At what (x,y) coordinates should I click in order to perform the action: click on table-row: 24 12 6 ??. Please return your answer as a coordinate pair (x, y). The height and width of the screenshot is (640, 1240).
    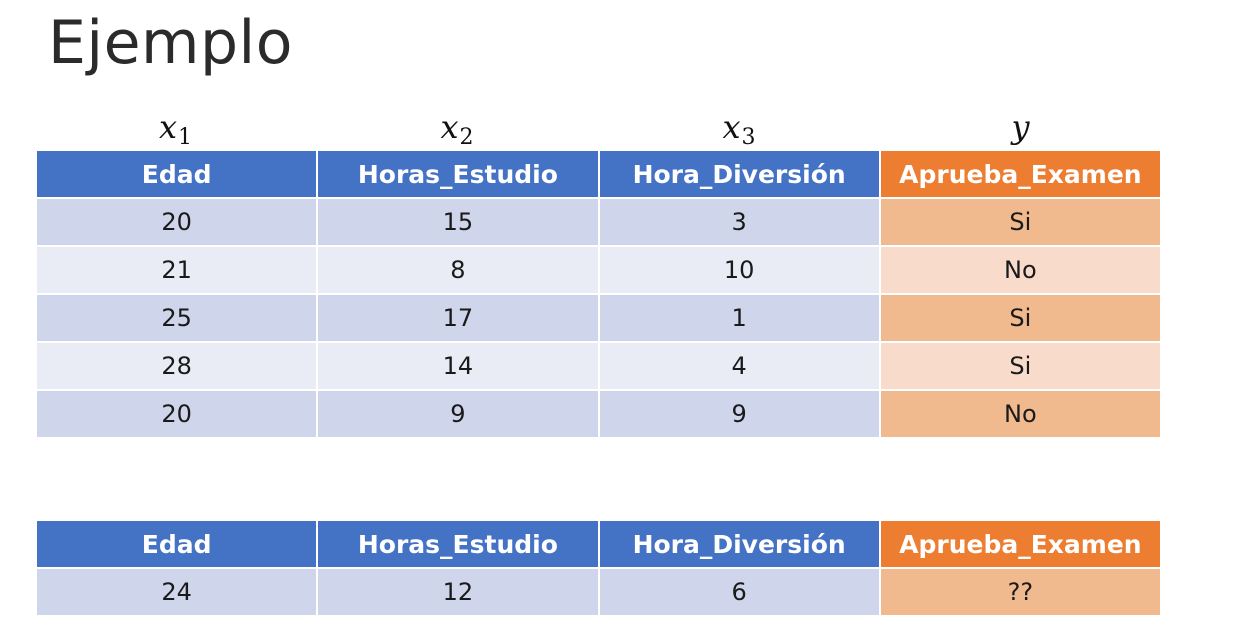
    Looking at the image, I should click on (598, 592).